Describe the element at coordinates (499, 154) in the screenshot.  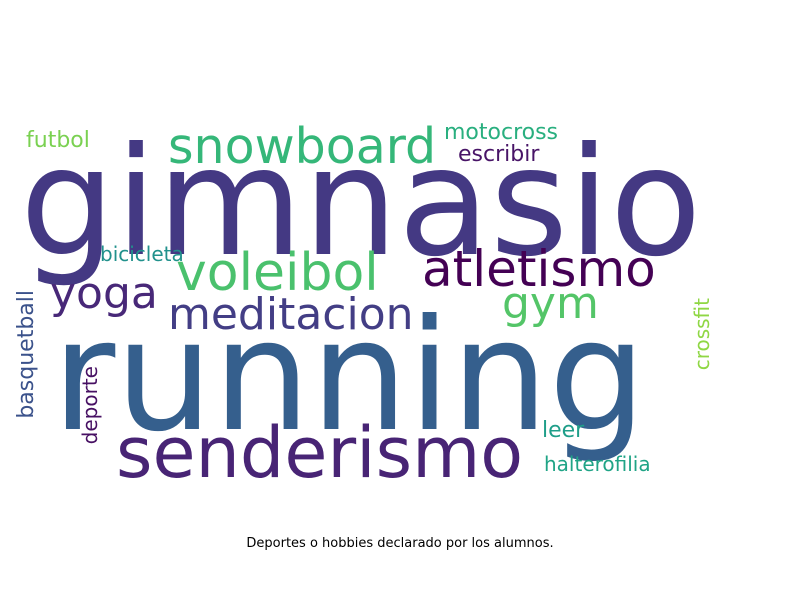
I see `word-escribir: escribir` at that location.